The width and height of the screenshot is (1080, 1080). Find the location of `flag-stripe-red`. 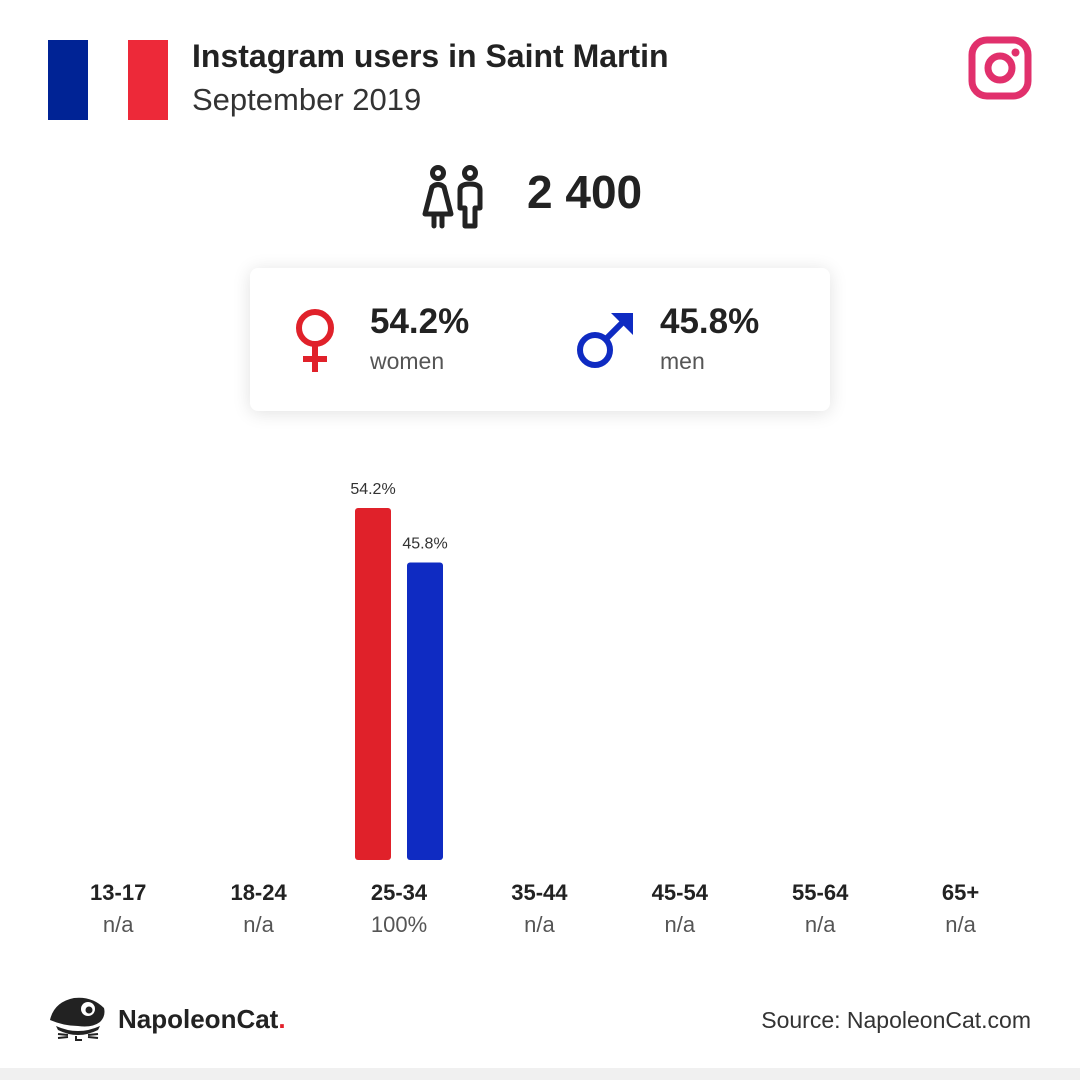

flag-stripe-red is located at coordinates (148, 80).